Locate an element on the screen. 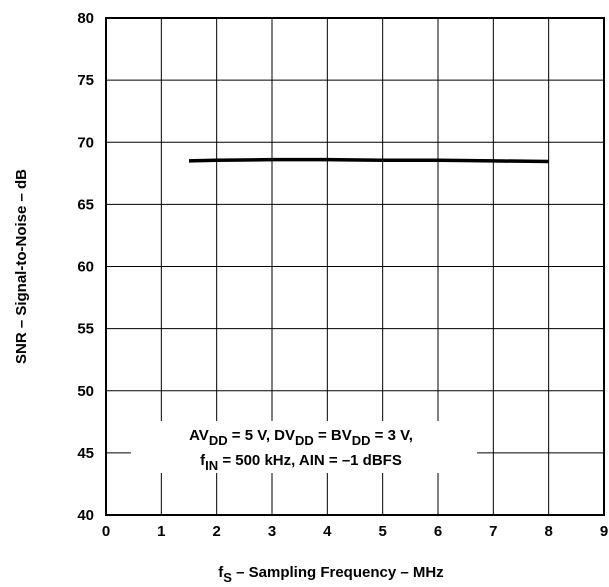 The width and height of the screenshot is (609, 587). annotation-text: AV is located at coordinates (199, 435).